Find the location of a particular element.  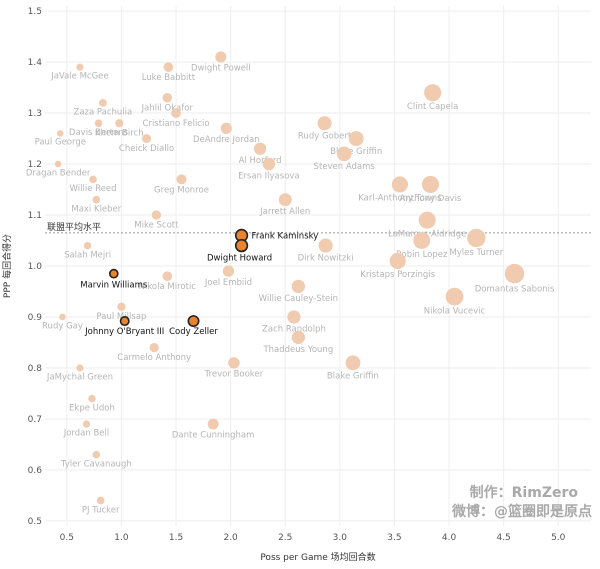

highlight-label: Johnny O'Bryant III is located at coordinates (124, 332).